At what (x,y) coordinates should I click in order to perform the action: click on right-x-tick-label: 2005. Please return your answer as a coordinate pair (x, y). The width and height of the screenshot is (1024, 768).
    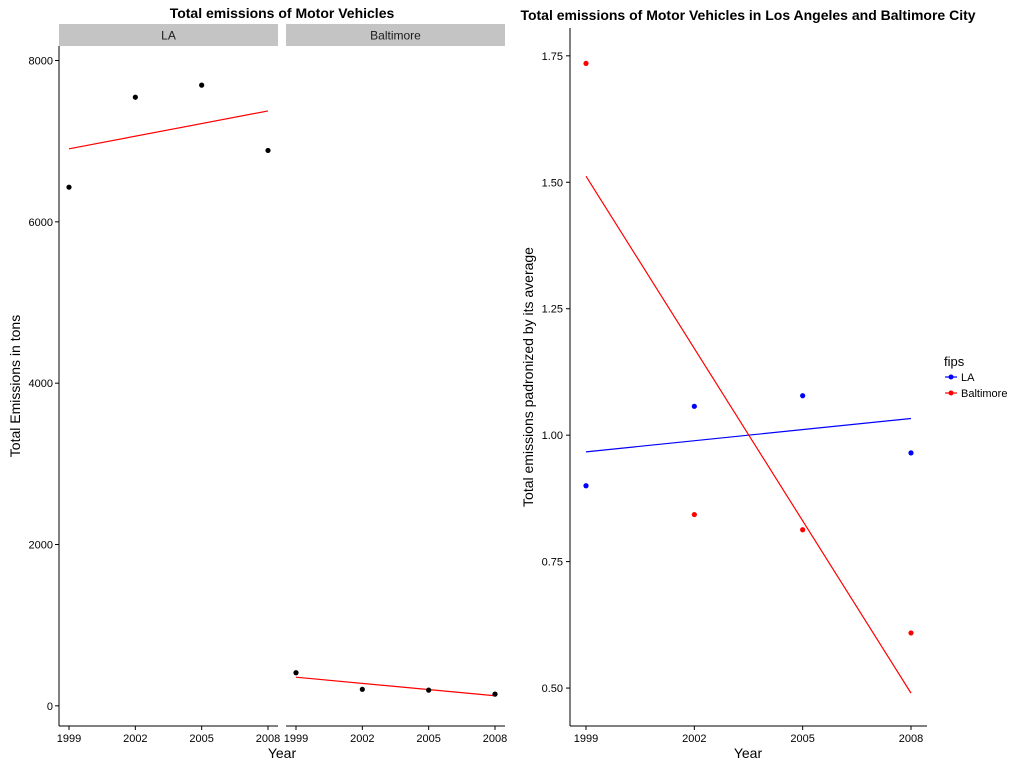
    Looking at the image, I should click on (802, 739).